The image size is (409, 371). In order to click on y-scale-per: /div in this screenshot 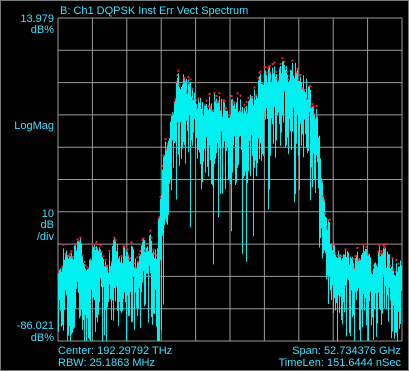, I will do `click(45, 237)`.